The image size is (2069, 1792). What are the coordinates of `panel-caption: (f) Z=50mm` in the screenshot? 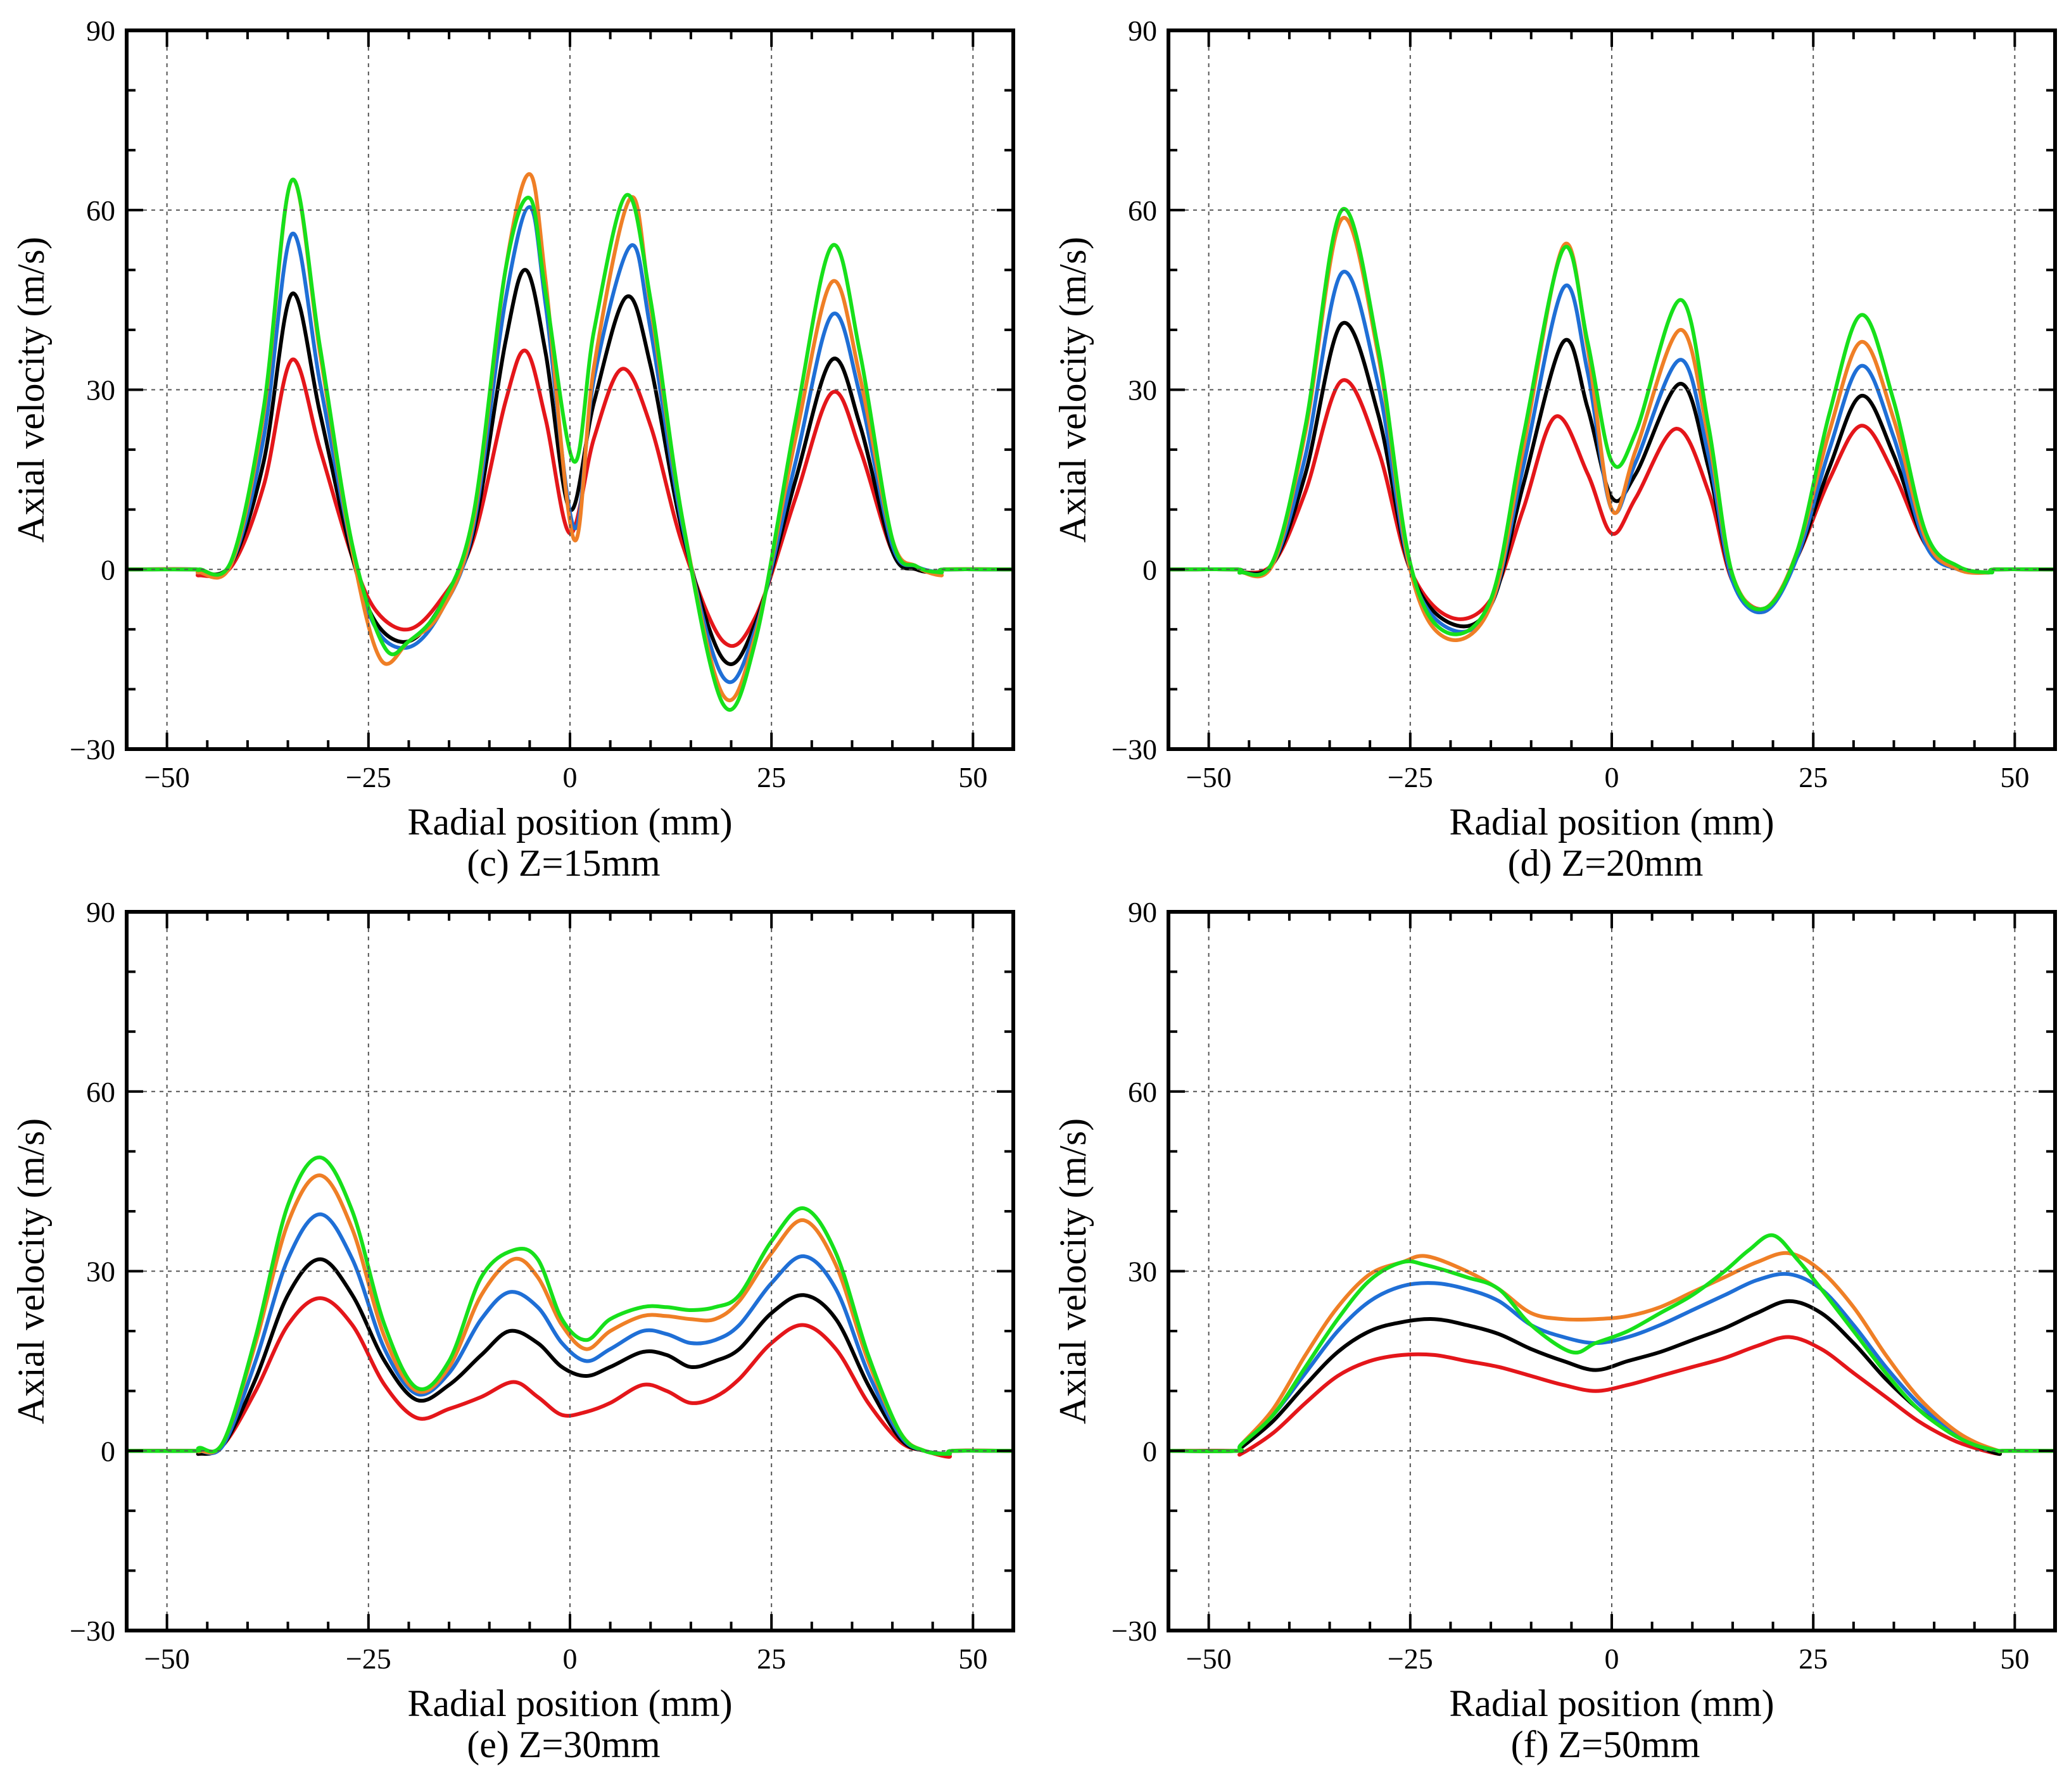 It's located at (1605, 1744).